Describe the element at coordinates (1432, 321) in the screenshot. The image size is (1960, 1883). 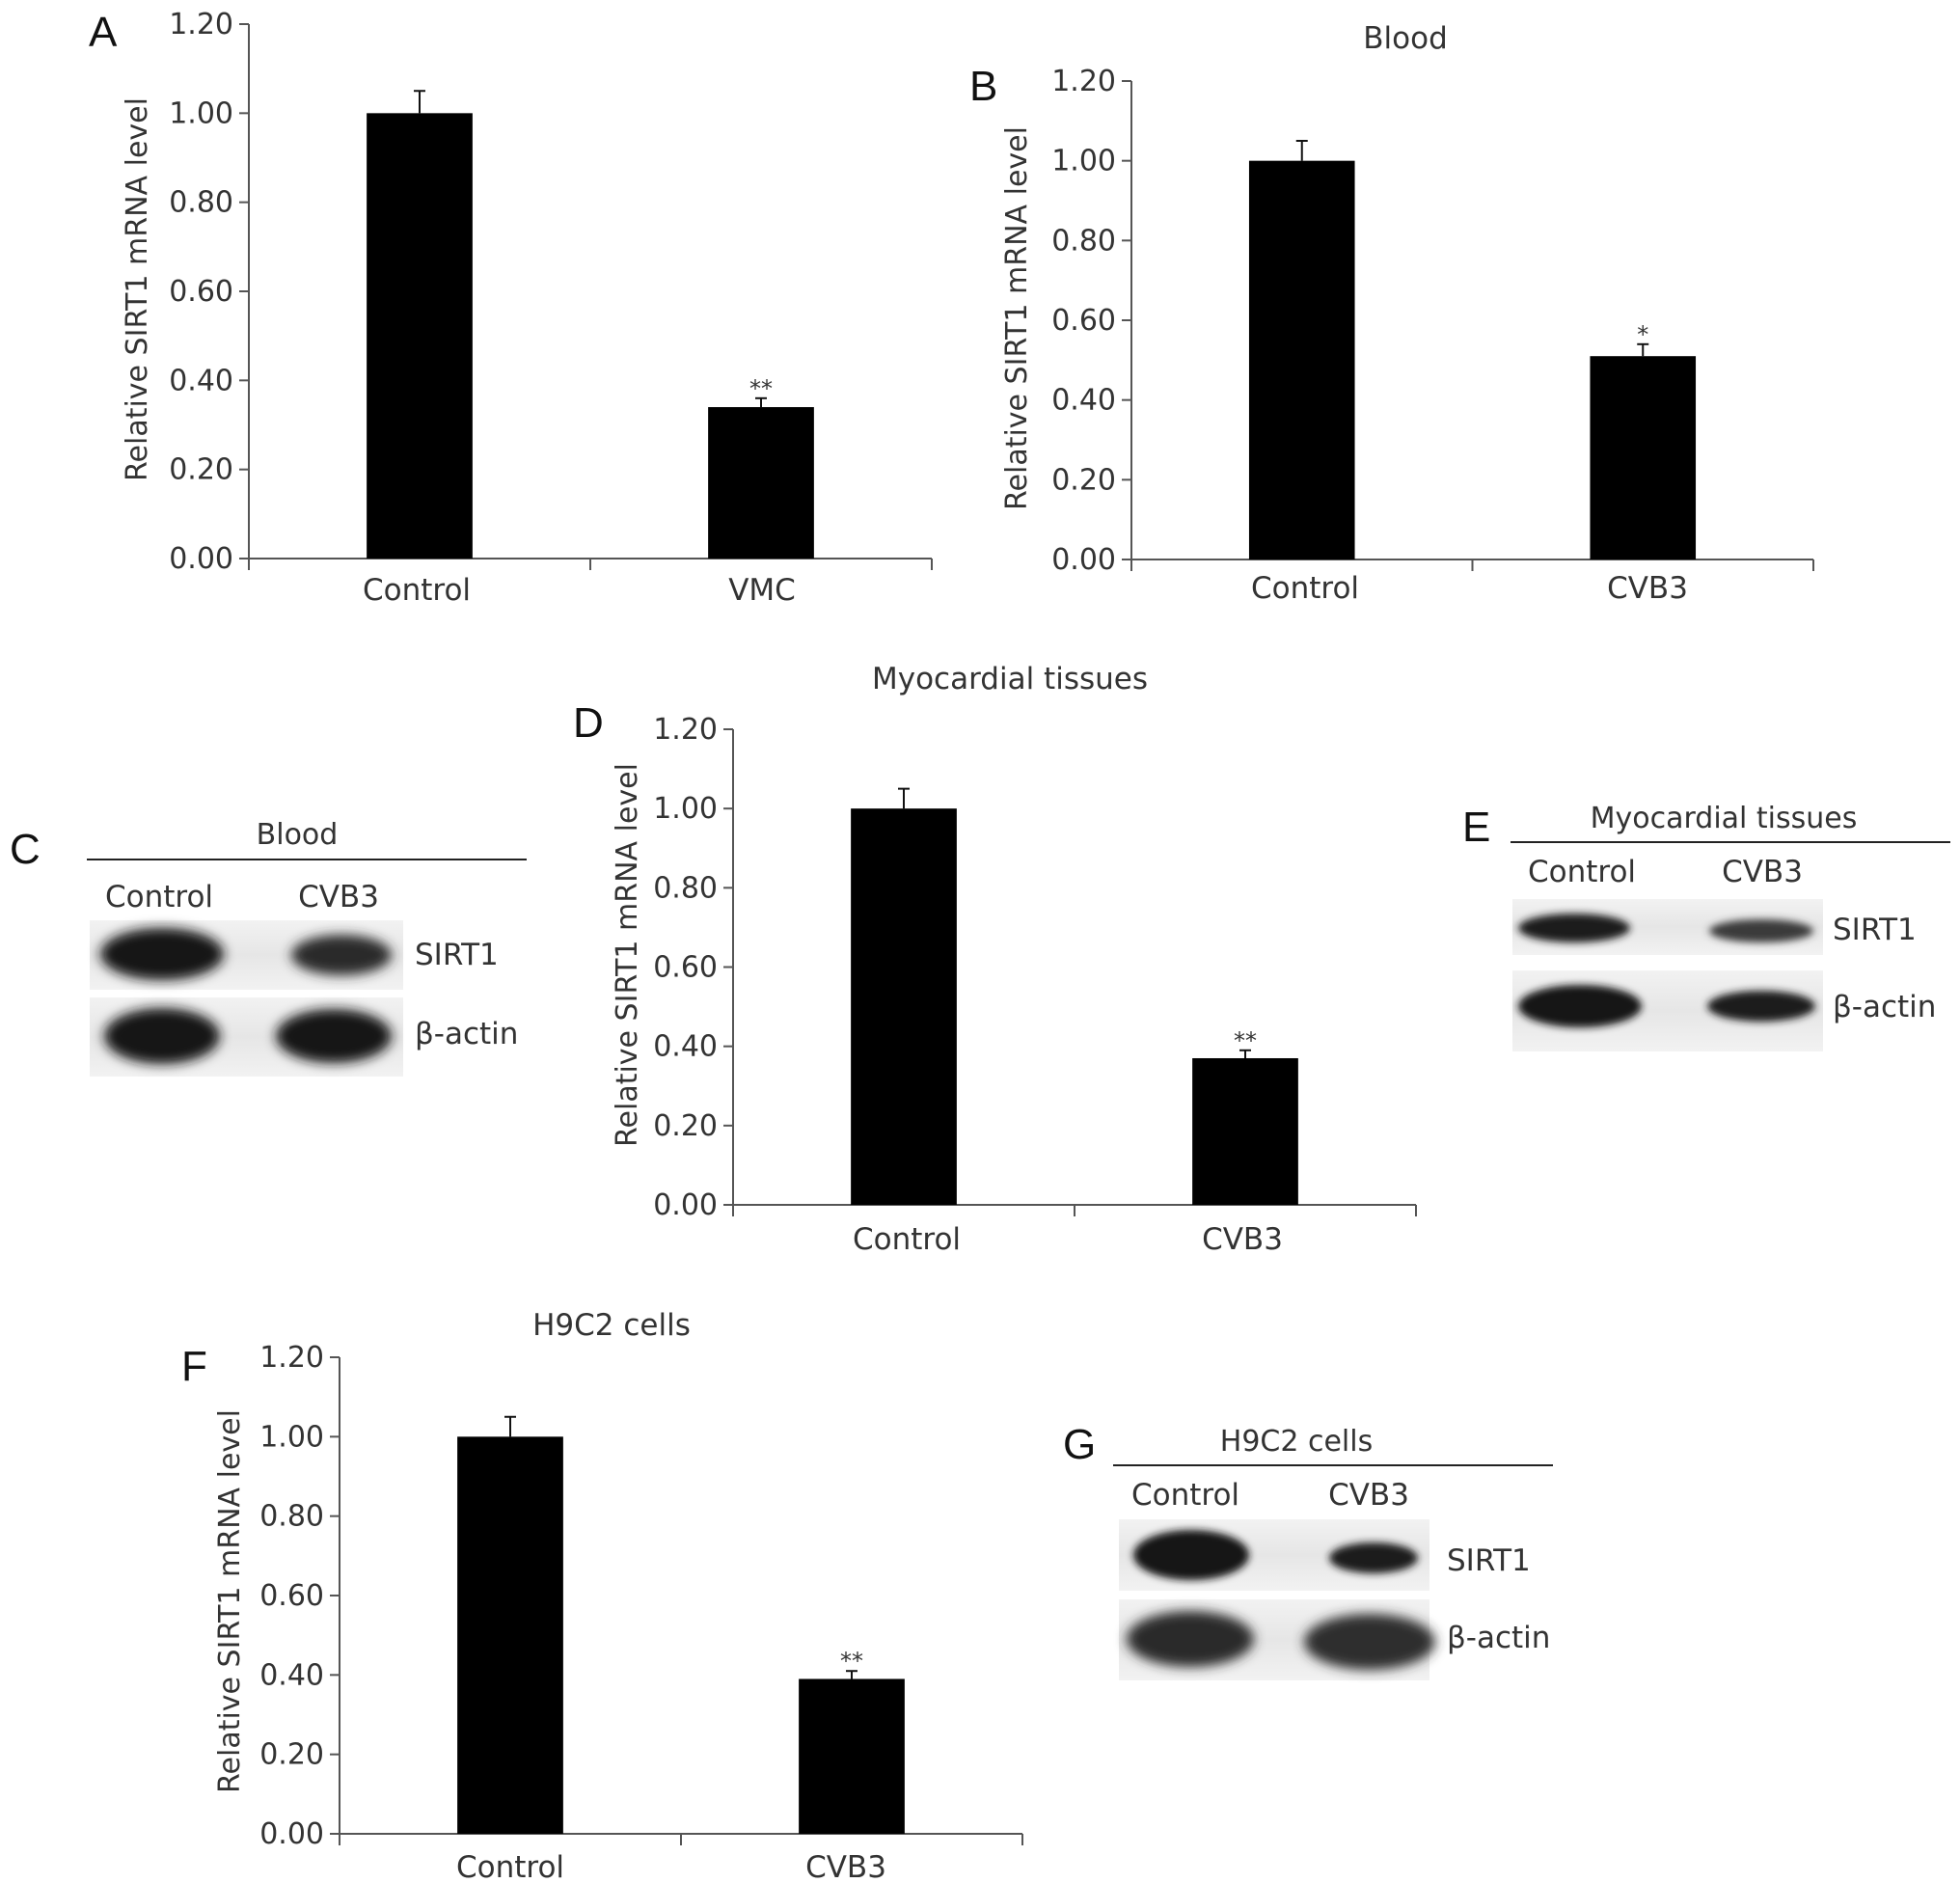
I see `bar-plot-b: 0.00 0.20 0.40 0.60 0.80 1.00 1.20 *` at that location.